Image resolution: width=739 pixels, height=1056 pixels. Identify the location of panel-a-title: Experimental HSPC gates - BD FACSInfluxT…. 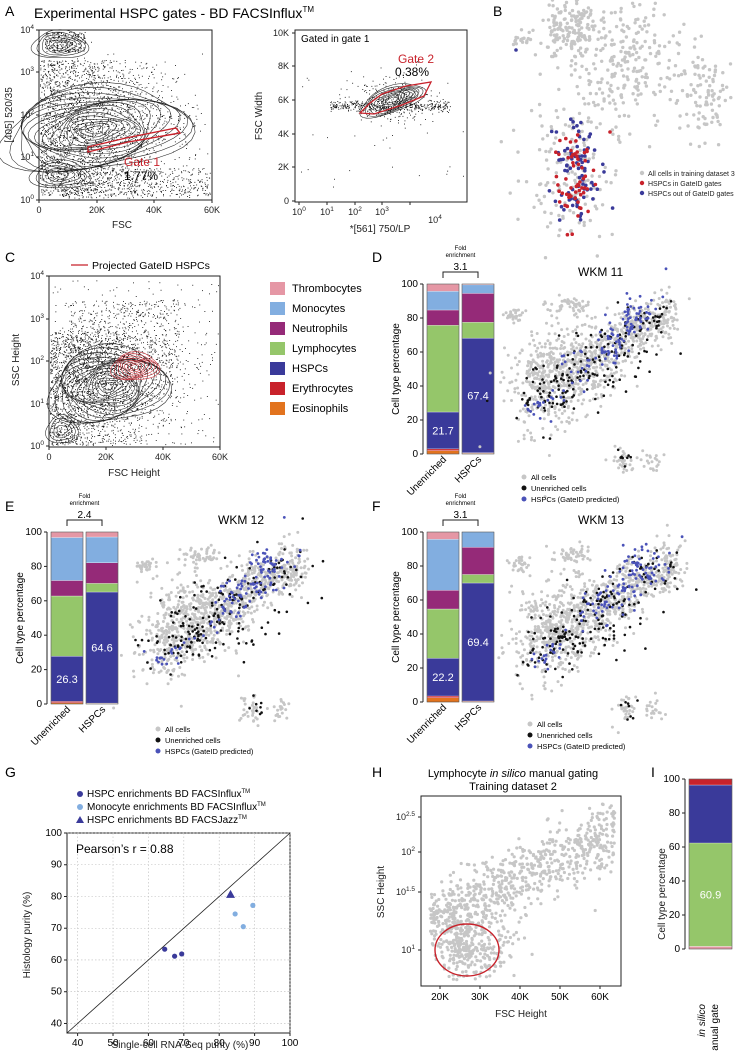
(174, 13).